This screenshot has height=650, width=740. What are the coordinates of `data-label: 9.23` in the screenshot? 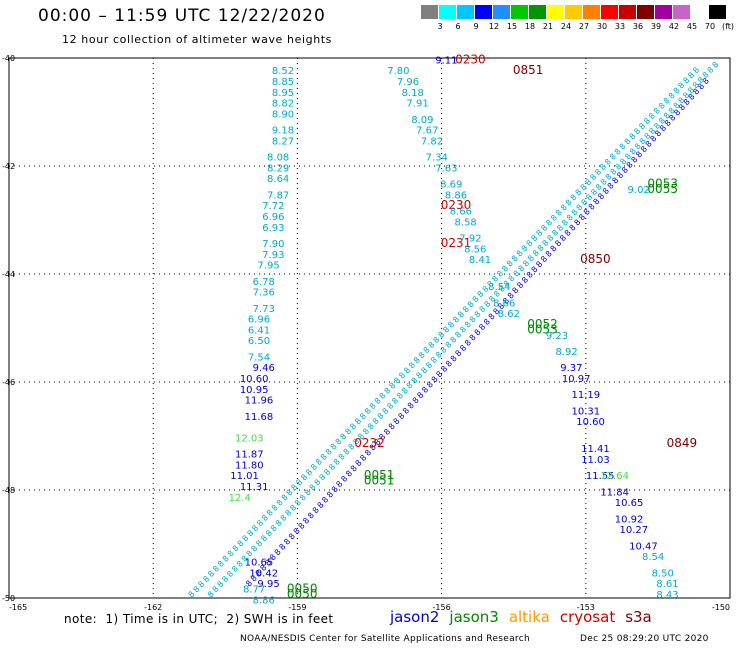 It's located at (557, 336).